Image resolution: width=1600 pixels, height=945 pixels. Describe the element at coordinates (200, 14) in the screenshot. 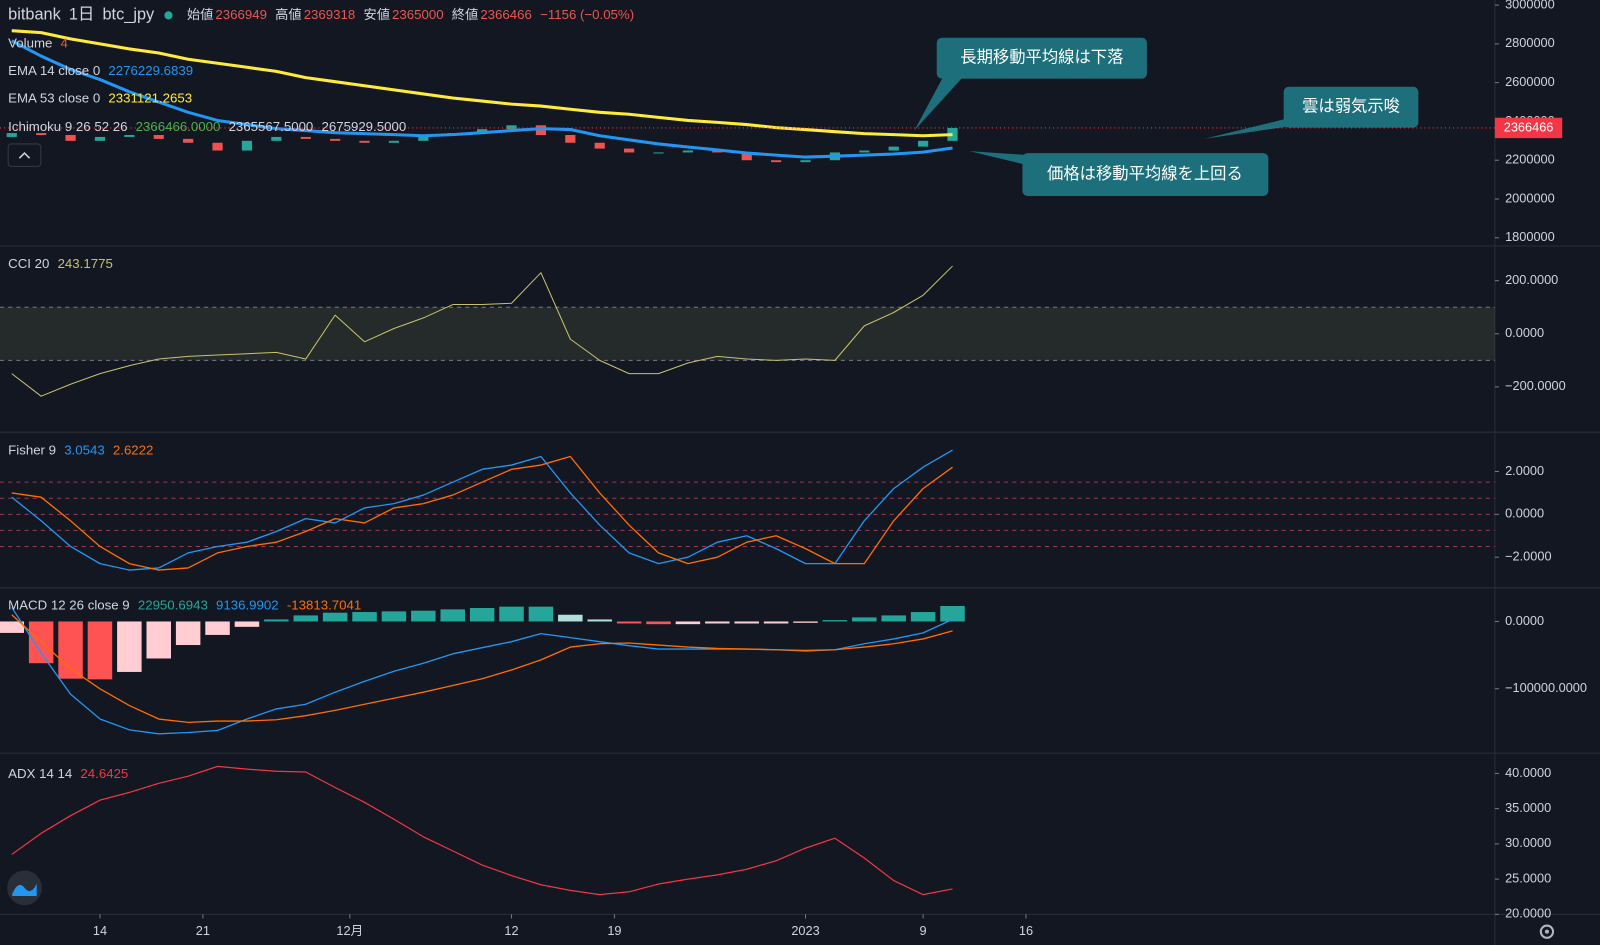

I see `ohlc-label: 始値` at that location.